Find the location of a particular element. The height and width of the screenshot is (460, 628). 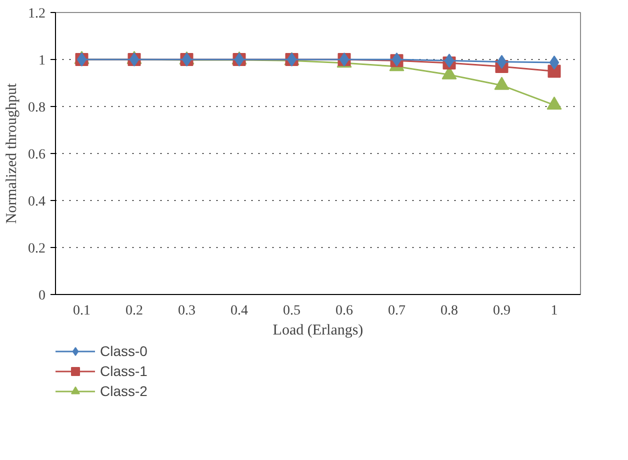

legend-label: Class-0 is located at coordinates (124, 351).